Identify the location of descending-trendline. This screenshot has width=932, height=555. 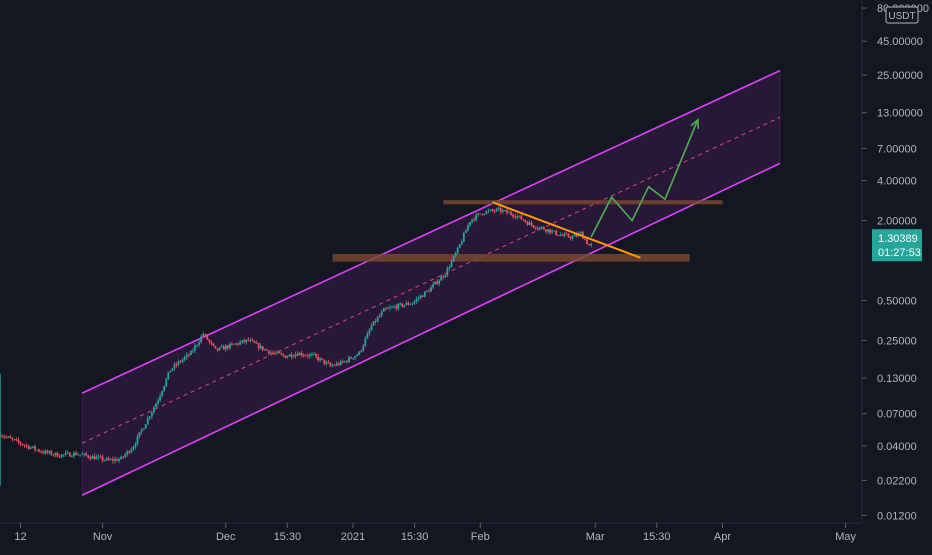
(566, 230).